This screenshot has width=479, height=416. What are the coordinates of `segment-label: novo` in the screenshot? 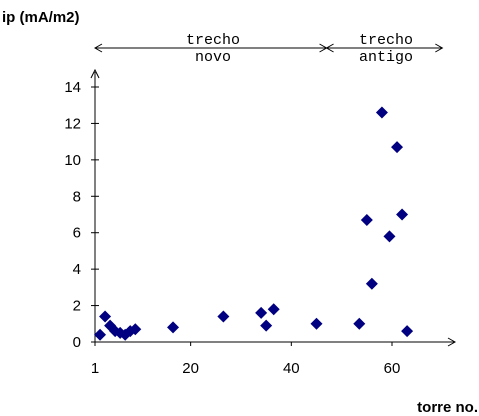 It's located at (213, 57).